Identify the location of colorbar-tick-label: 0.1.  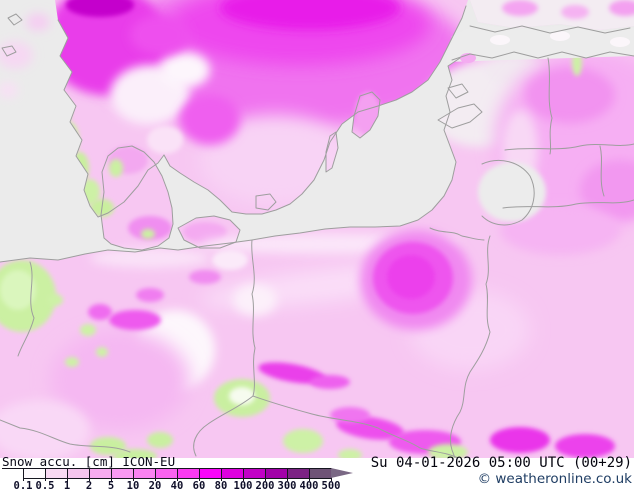
(23, 484).